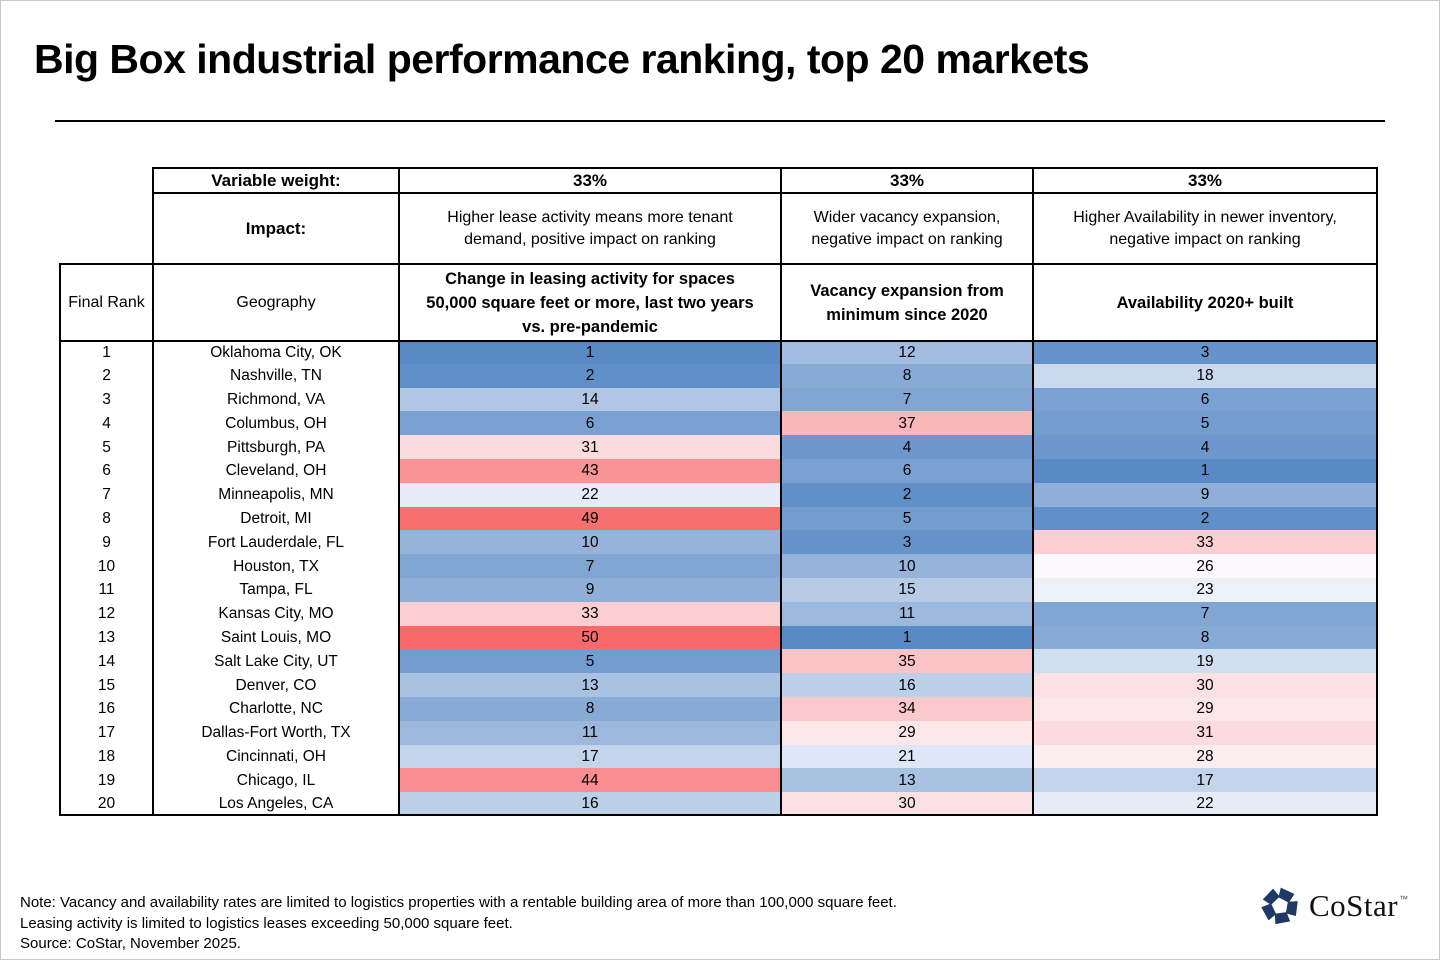 The image size is (1440, 960). What do you see at coordinates (589, 780) in the screenshot?
I see `leasing-rank-cell: 44` at bounding box center [589, 780].